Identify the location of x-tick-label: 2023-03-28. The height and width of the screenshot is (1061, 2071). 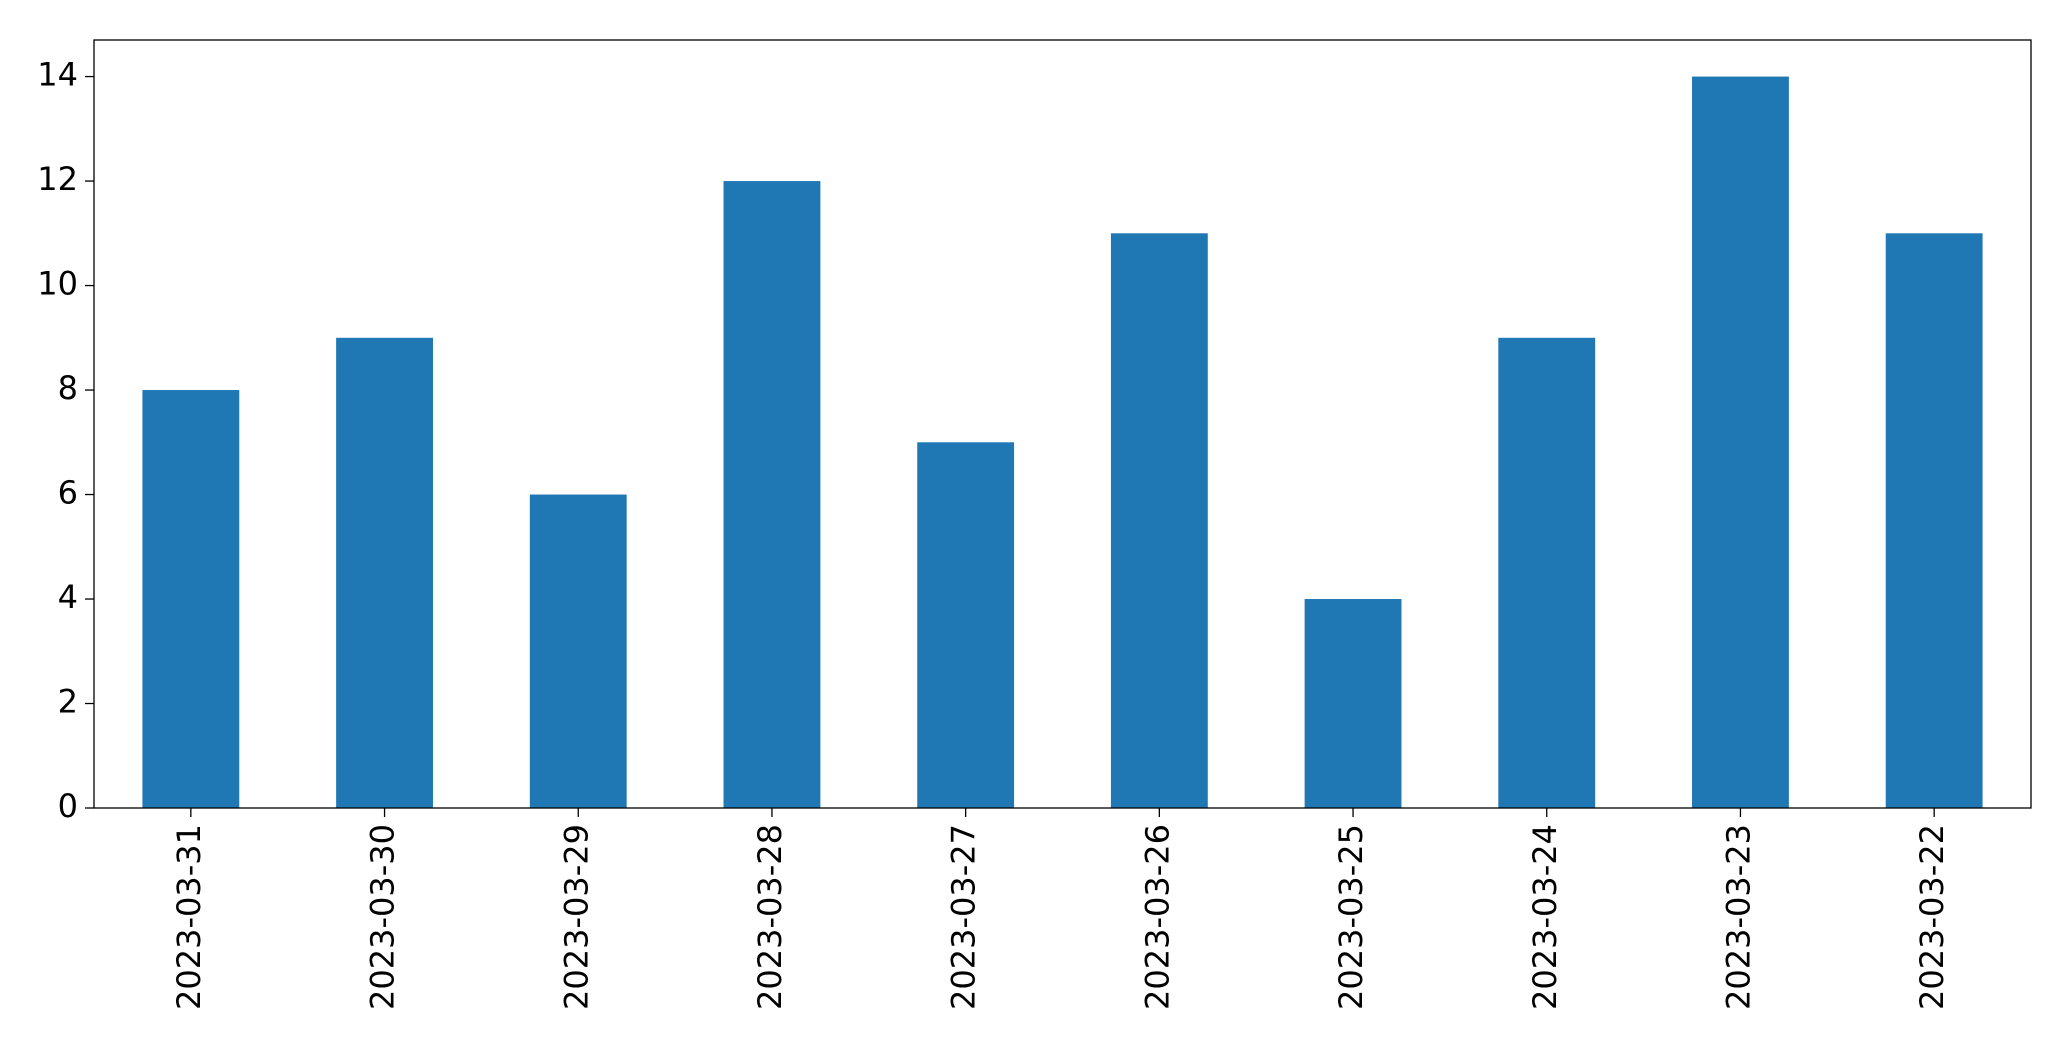
(770, 917).